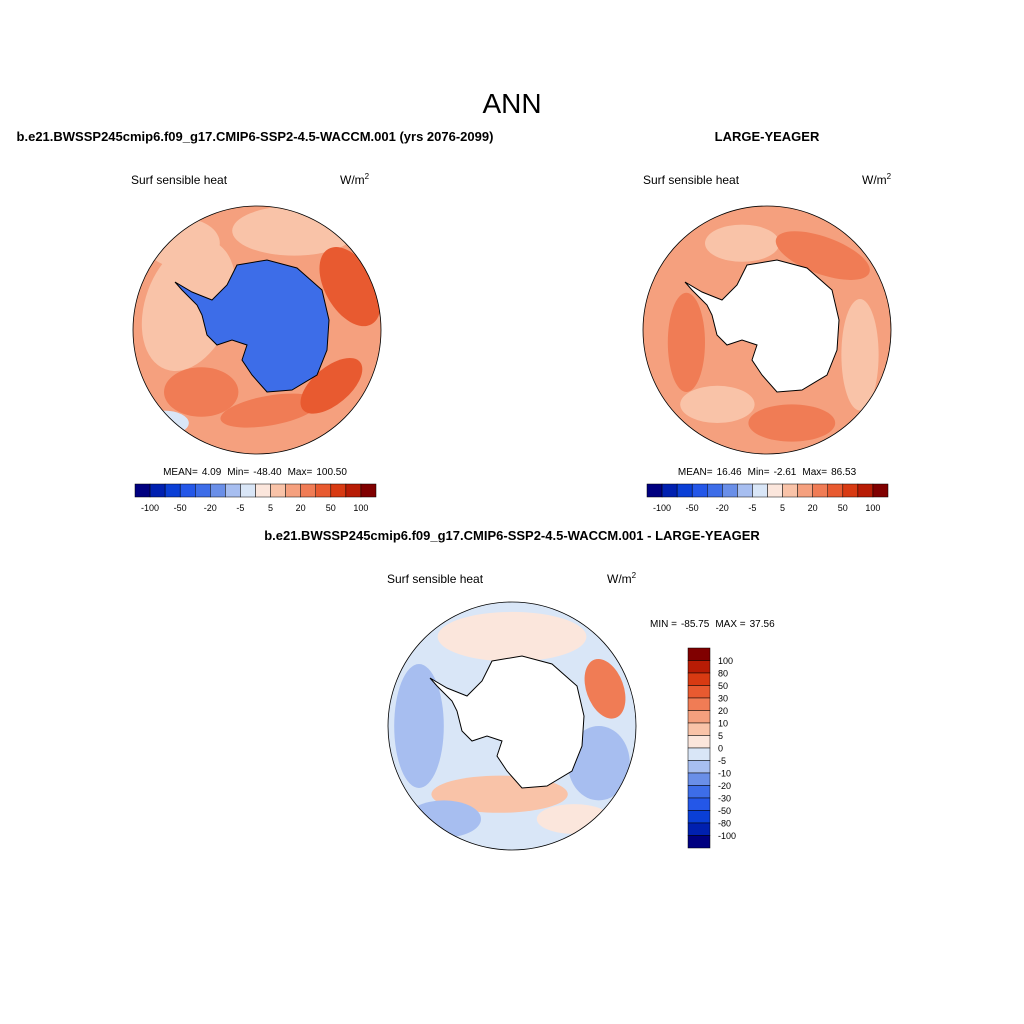  What do you see at coordinates (785, 472) in the screenshot?
I see `stat-value: -2.61` at bounding box center [785, 472].